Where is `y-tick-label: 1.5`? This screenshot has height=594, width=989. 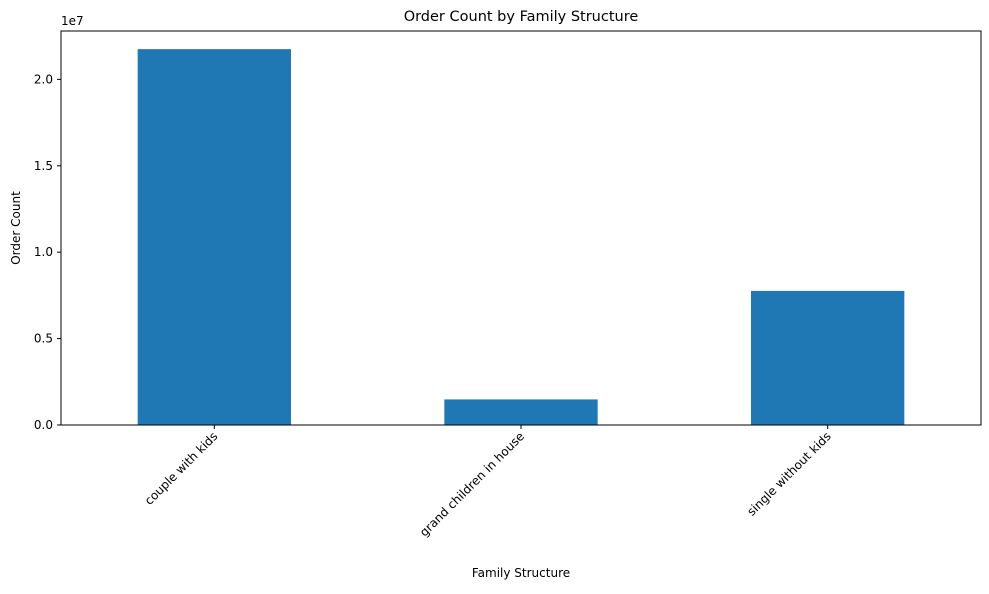 y-tick-label: 1.5 is located at coordinates (43, 166).